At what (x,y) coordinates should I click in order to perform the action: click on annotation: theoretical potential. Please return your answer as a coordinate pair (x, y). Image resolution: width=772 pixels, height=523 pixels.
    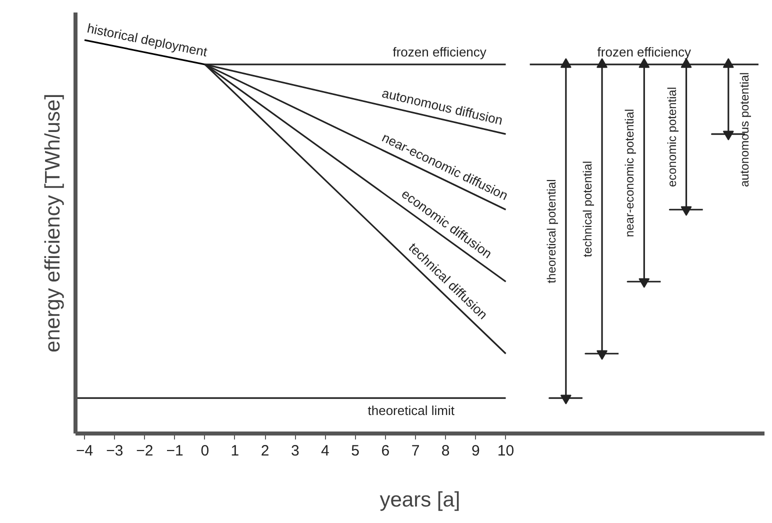
    Looking at the image, I should click on (551, 231).